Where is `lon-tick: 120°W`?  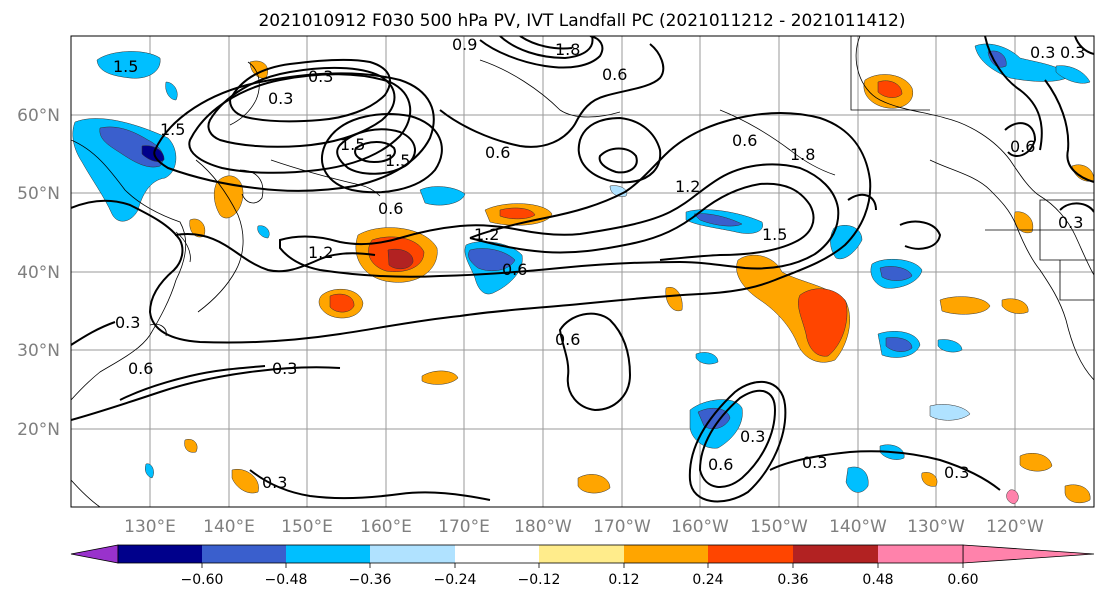
lon-tick: 120°W is located at coordinates (1015, 527).